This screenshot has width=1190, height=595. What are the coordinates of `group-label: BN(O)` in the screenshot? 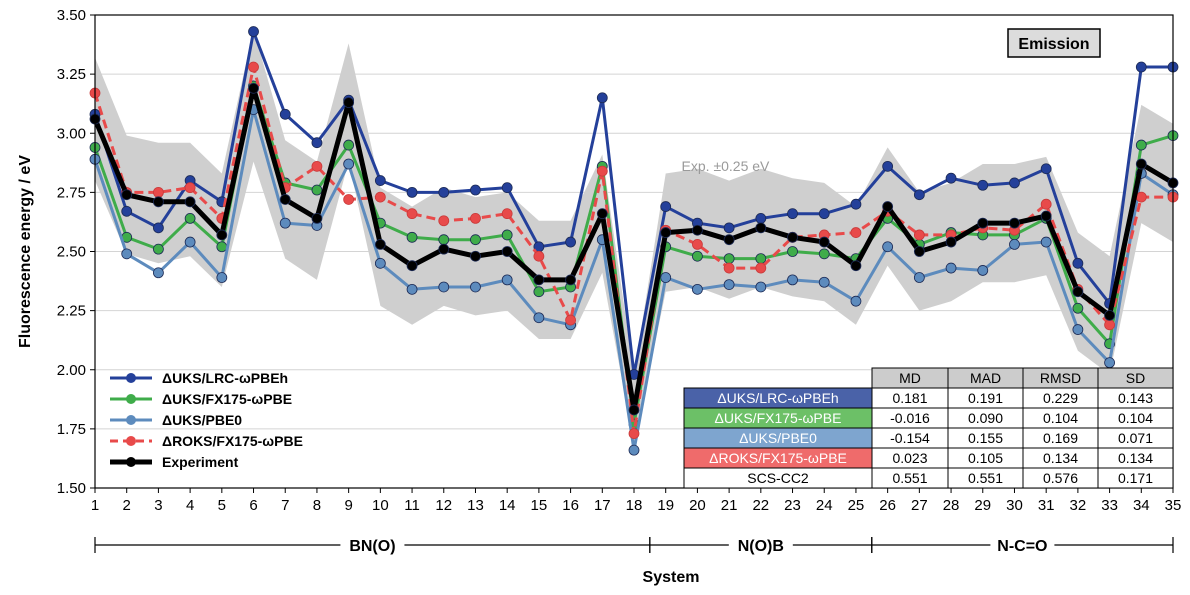 It's located at (372, 546).